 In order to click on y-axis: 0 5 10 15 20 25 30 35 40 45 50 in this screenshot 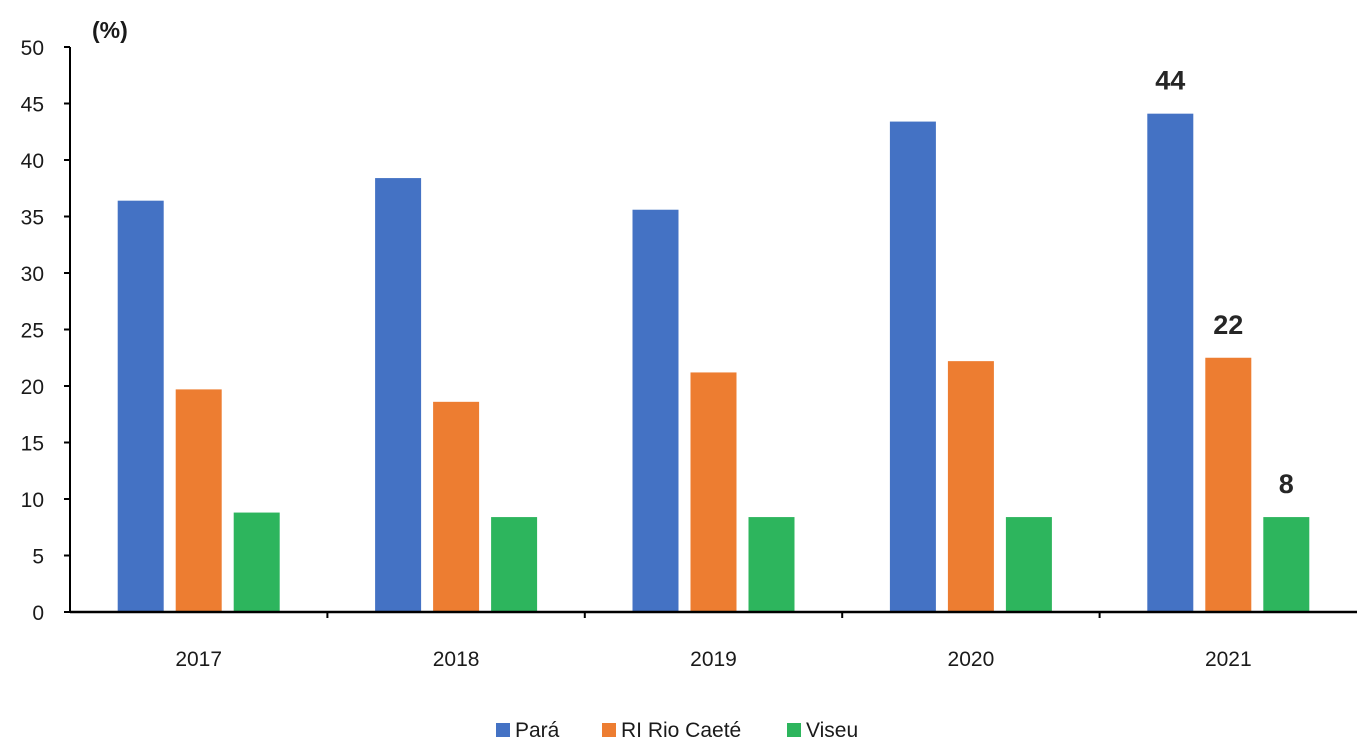, I will do `click(46, 331)`.